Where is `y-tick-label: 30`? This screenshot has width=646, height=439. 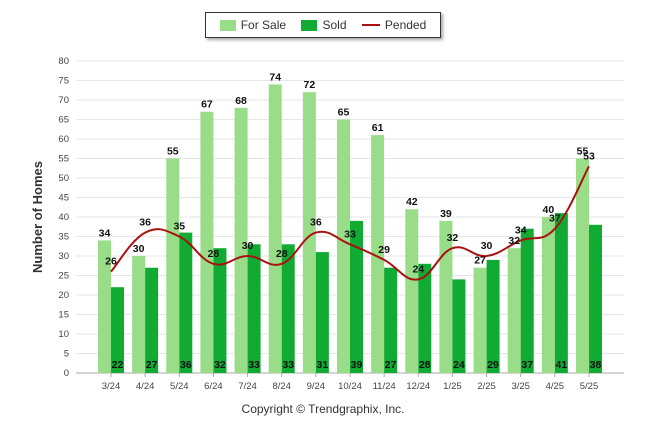 y-tick-label: 30 is located at coordinates (63, 256).